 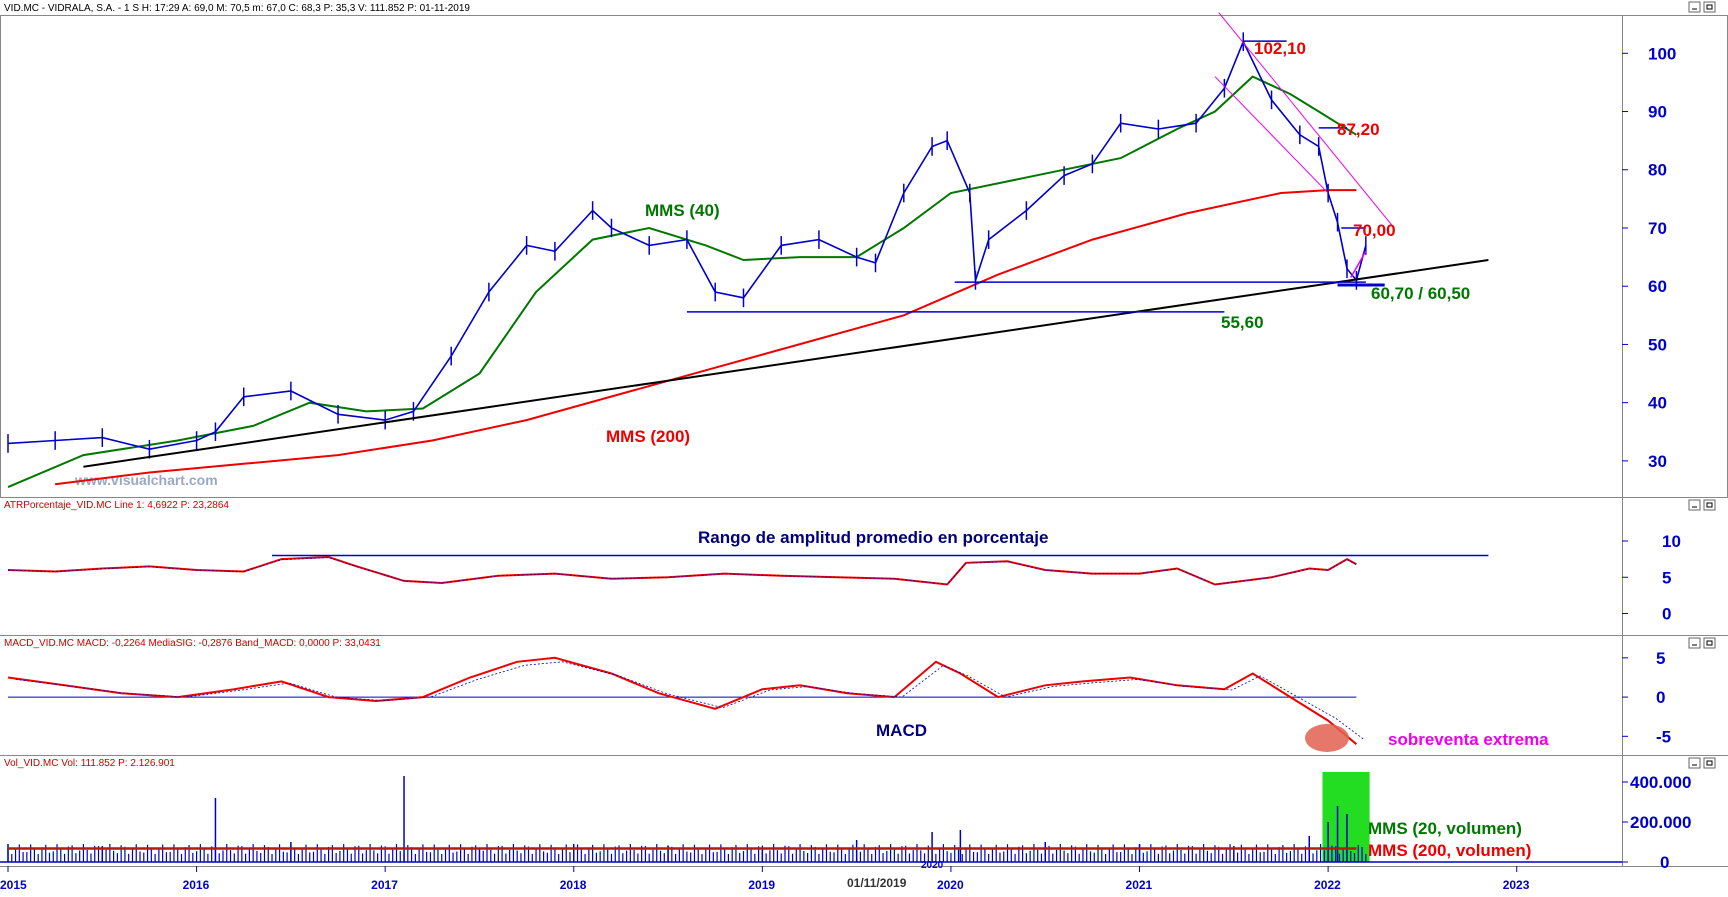 I want to click on atr-title: Rango de amplitud promedio en porcentaje, so click(x=873, y=537).